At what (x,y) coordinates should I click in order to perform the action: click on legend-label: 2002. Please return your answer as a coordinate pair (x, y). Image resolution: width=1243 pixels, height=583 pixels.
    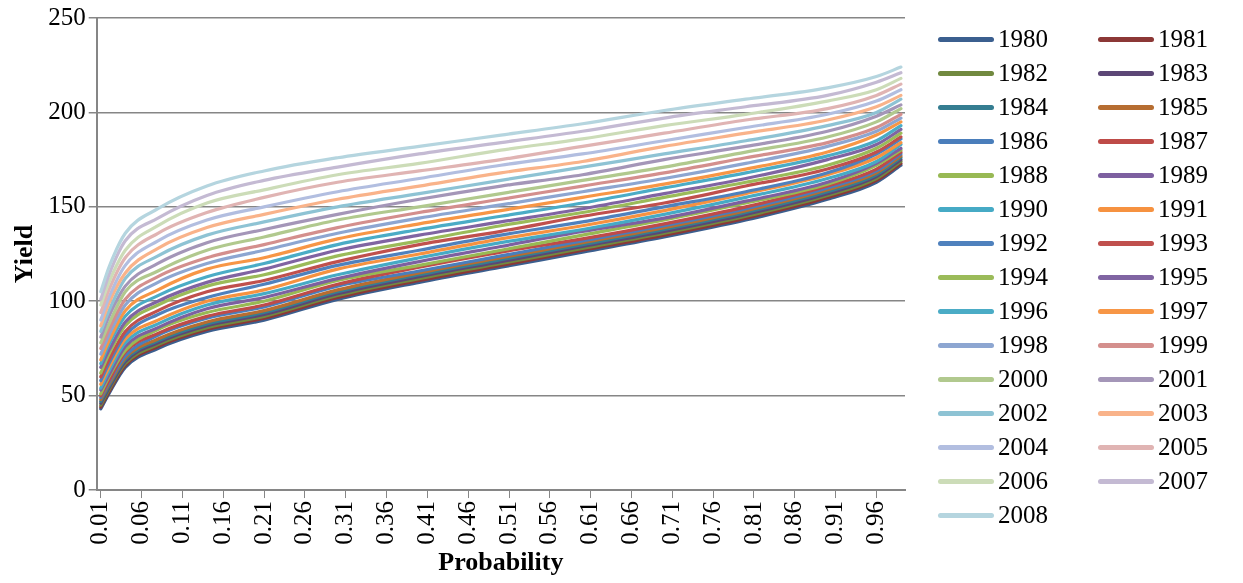
    Looking at the image, I should click on (1023, 413).